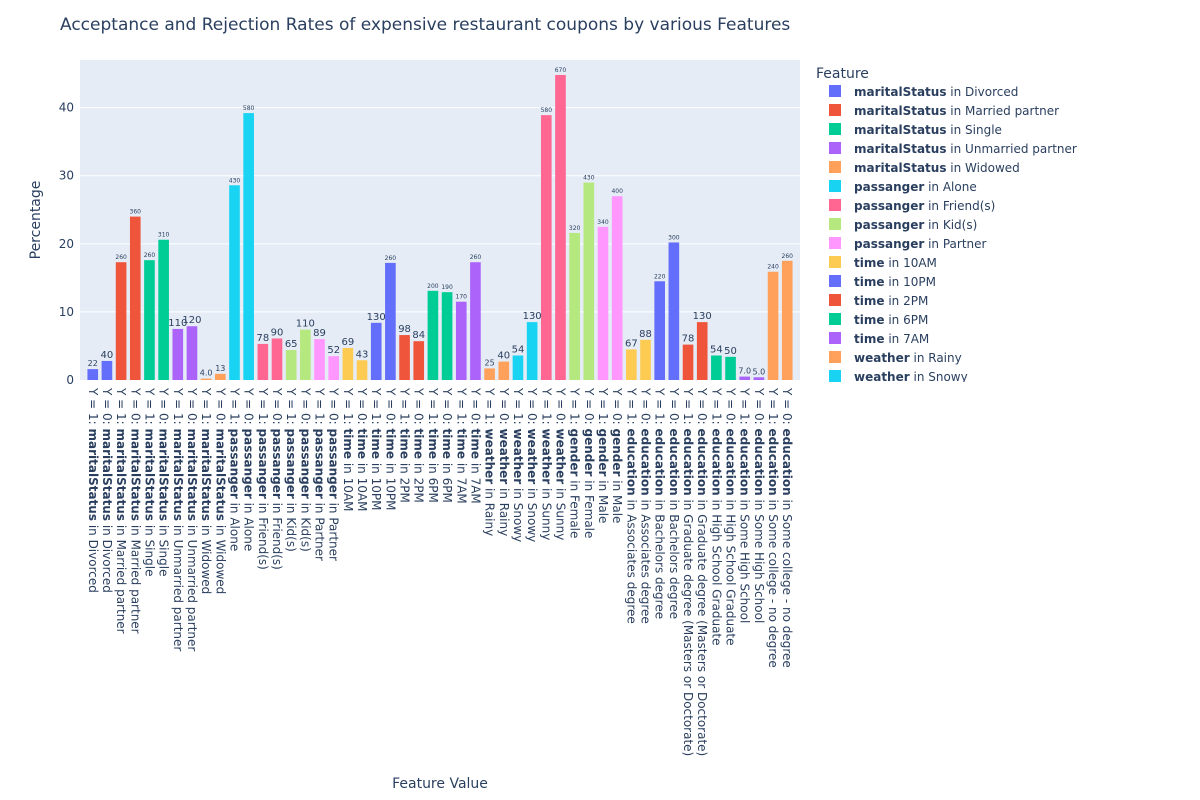 This screenshot has height=800, width=1200. I want to click on legend-item: time in 7AM, so click(879, 339).